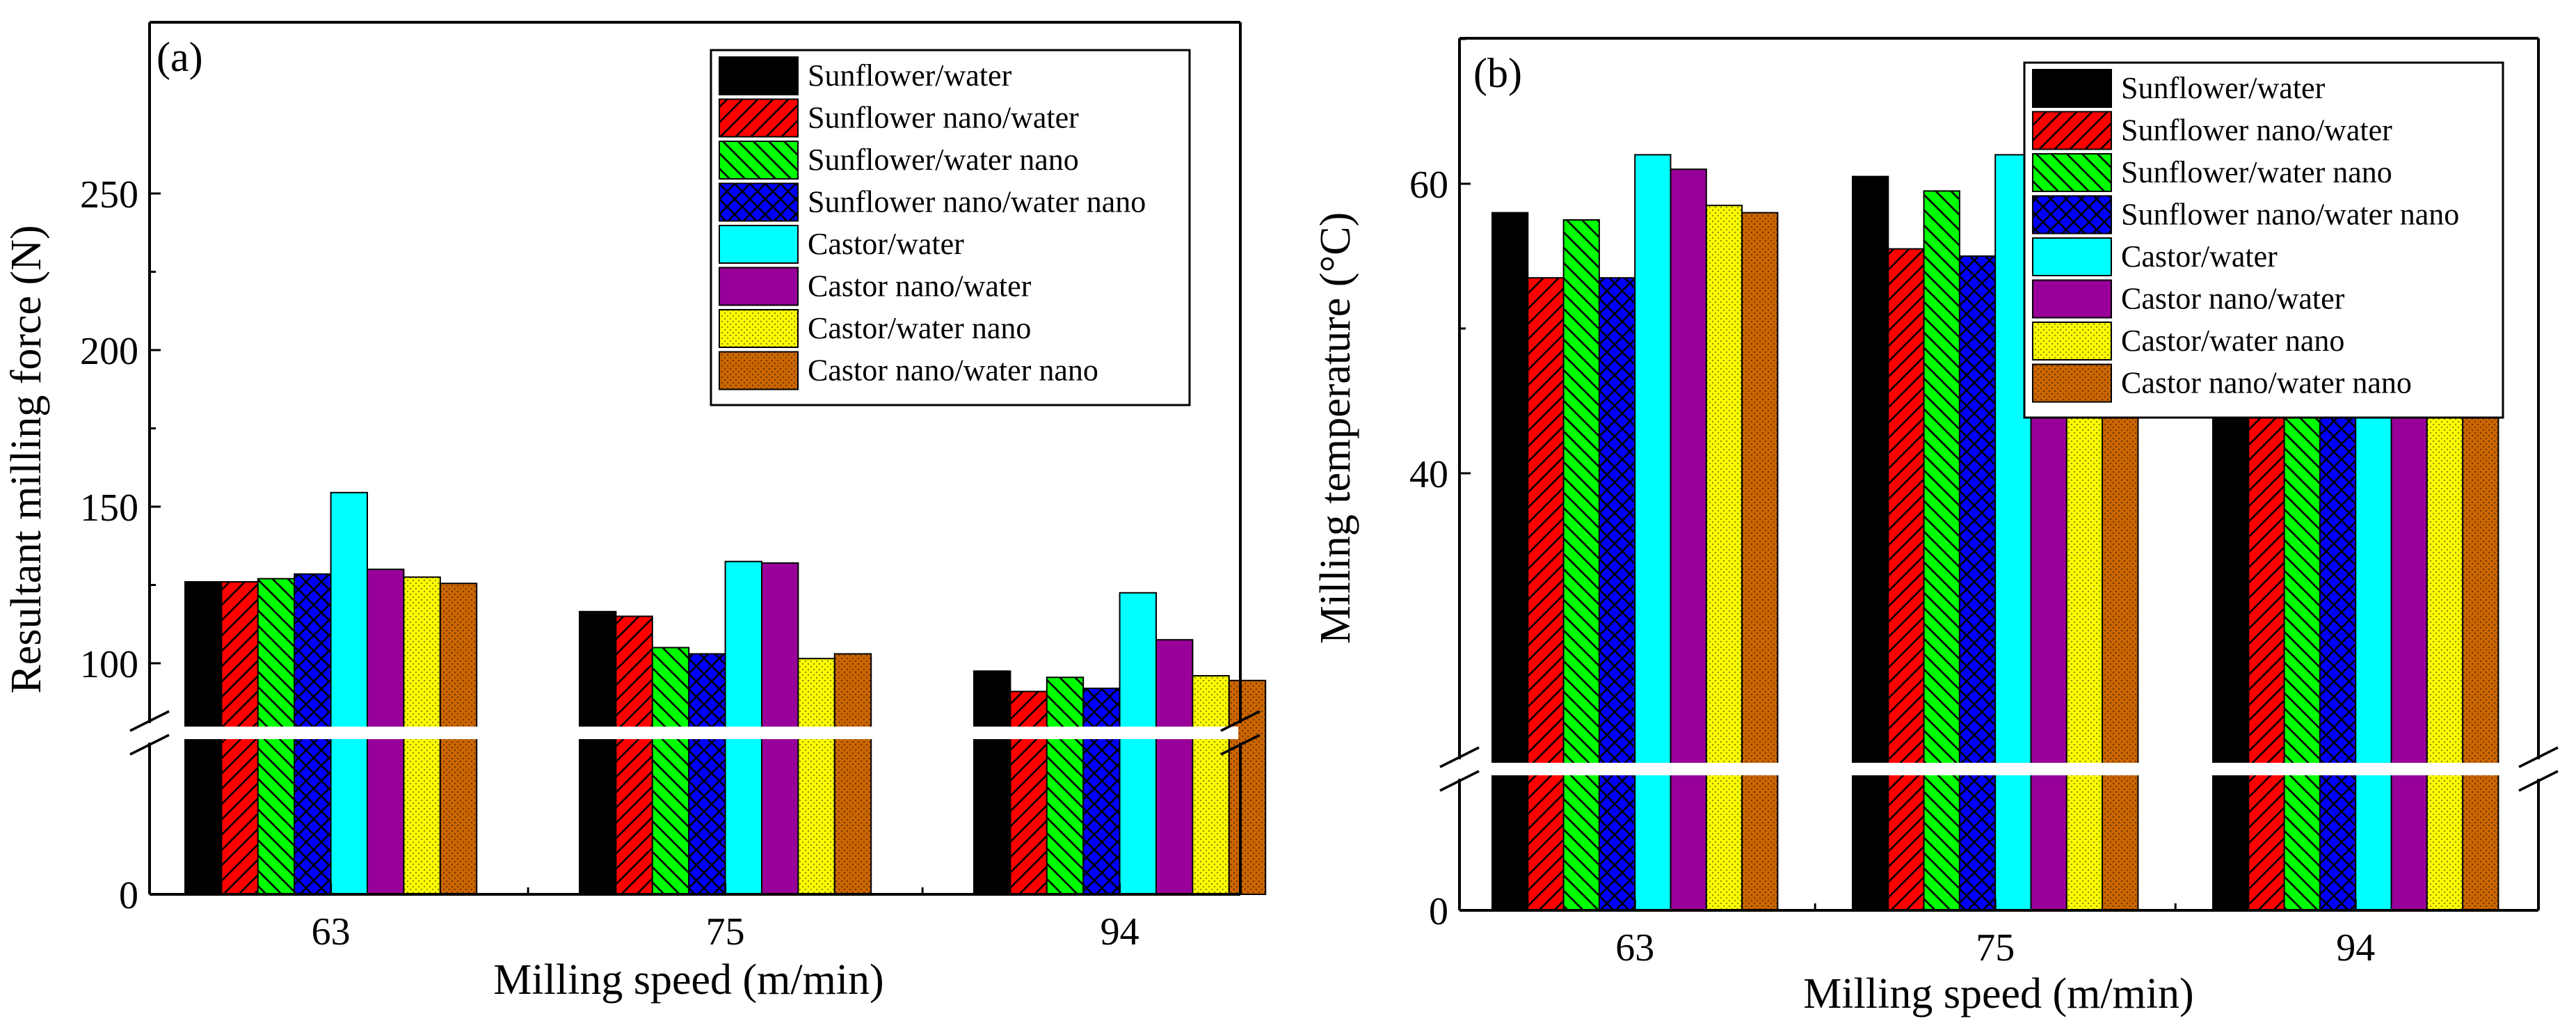 This screenshot has height=1021, width=2576. Describe the element at coordinates (1906, 580) in the screenshot. I see `bar-b-75-sunflower-nano-water` at that location.